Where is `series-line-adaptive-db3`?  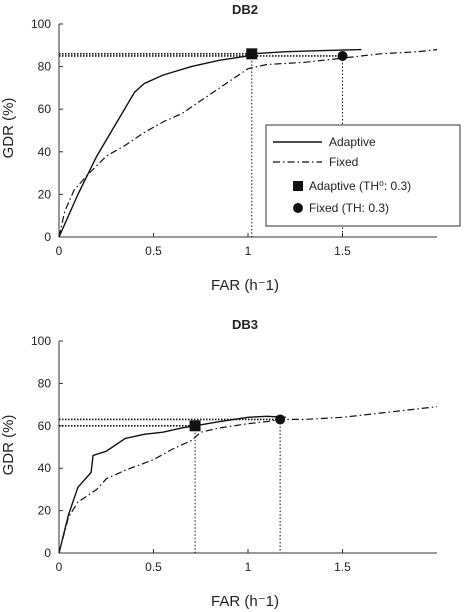 series-line-adaptive-db3 is located at coordinates (172, 484).